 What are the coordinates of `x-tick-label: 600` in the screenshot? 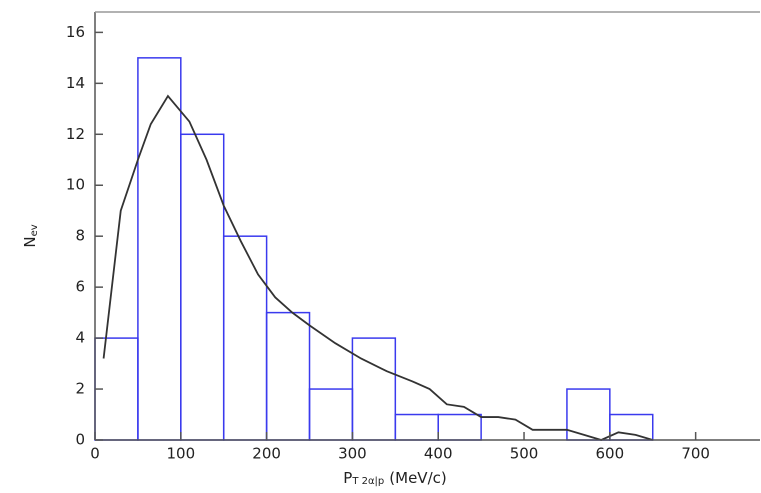 It's located at (610, 454).